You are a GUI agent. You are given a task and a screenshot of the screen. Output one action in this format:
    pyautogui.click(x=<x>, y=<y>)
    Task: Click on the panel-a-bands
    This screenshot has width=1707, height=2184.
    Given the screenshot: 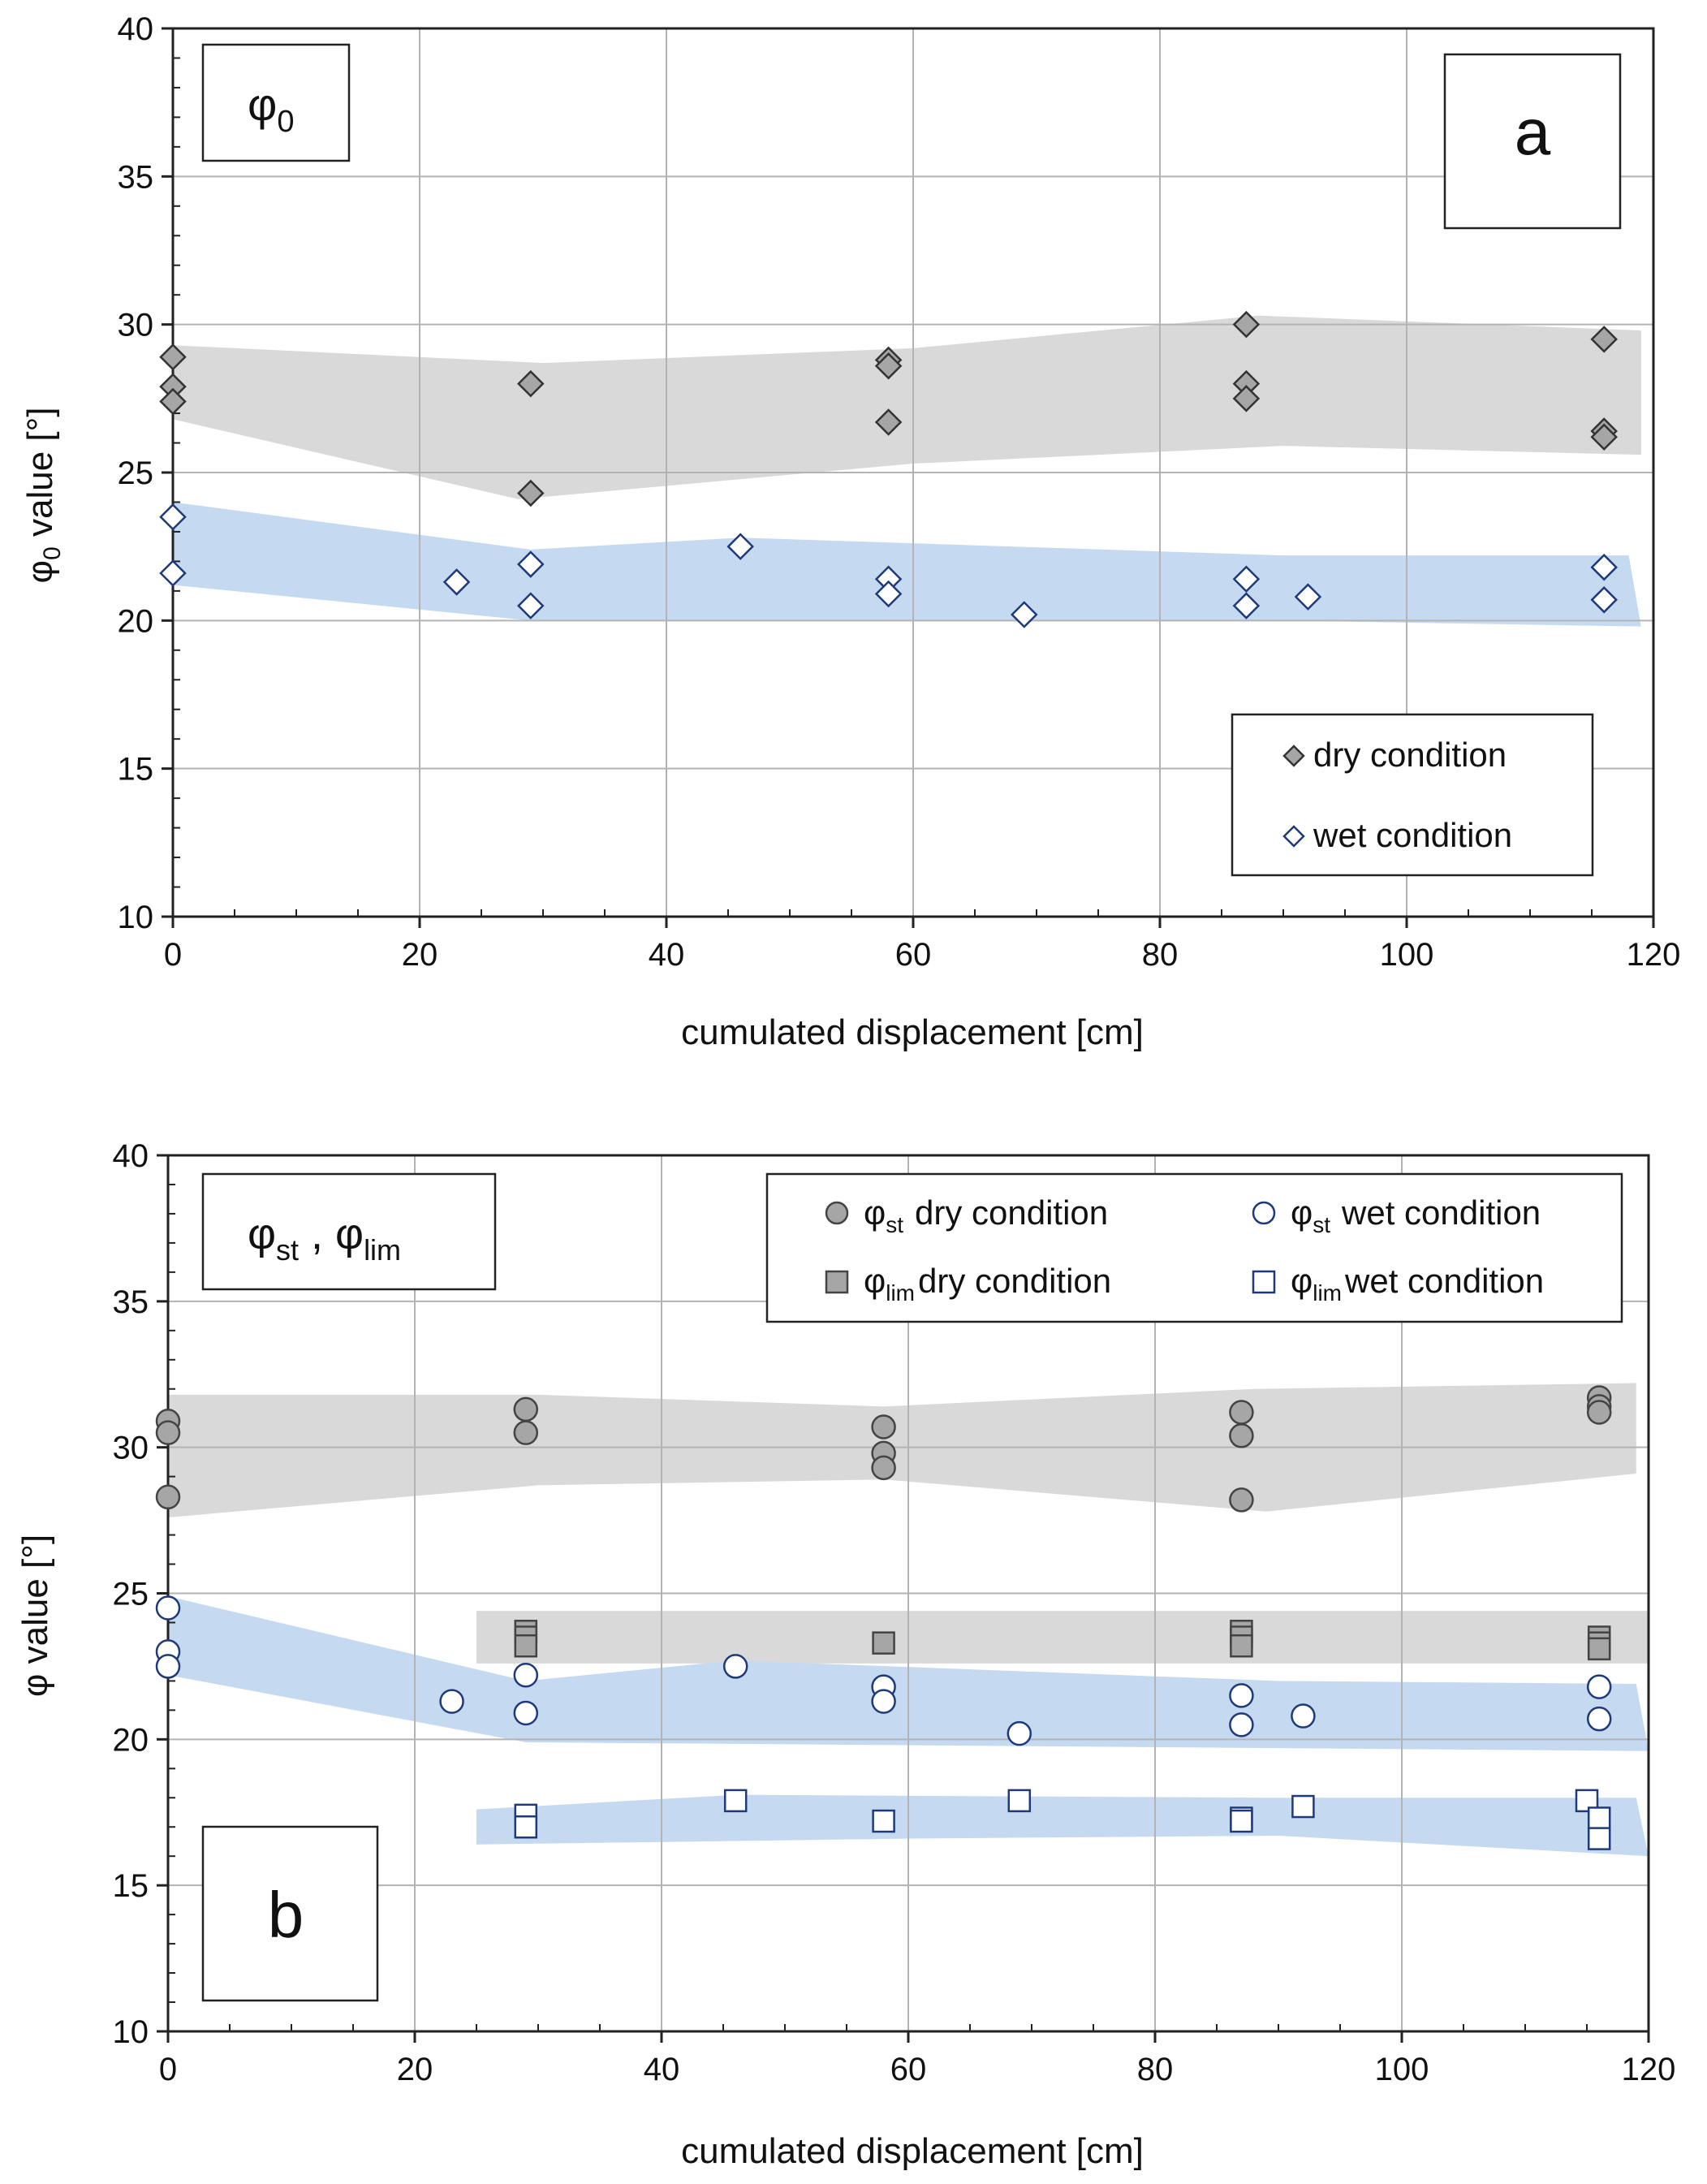 What is the action you would take?
    pyautogui.click(x=907, y=471)
    